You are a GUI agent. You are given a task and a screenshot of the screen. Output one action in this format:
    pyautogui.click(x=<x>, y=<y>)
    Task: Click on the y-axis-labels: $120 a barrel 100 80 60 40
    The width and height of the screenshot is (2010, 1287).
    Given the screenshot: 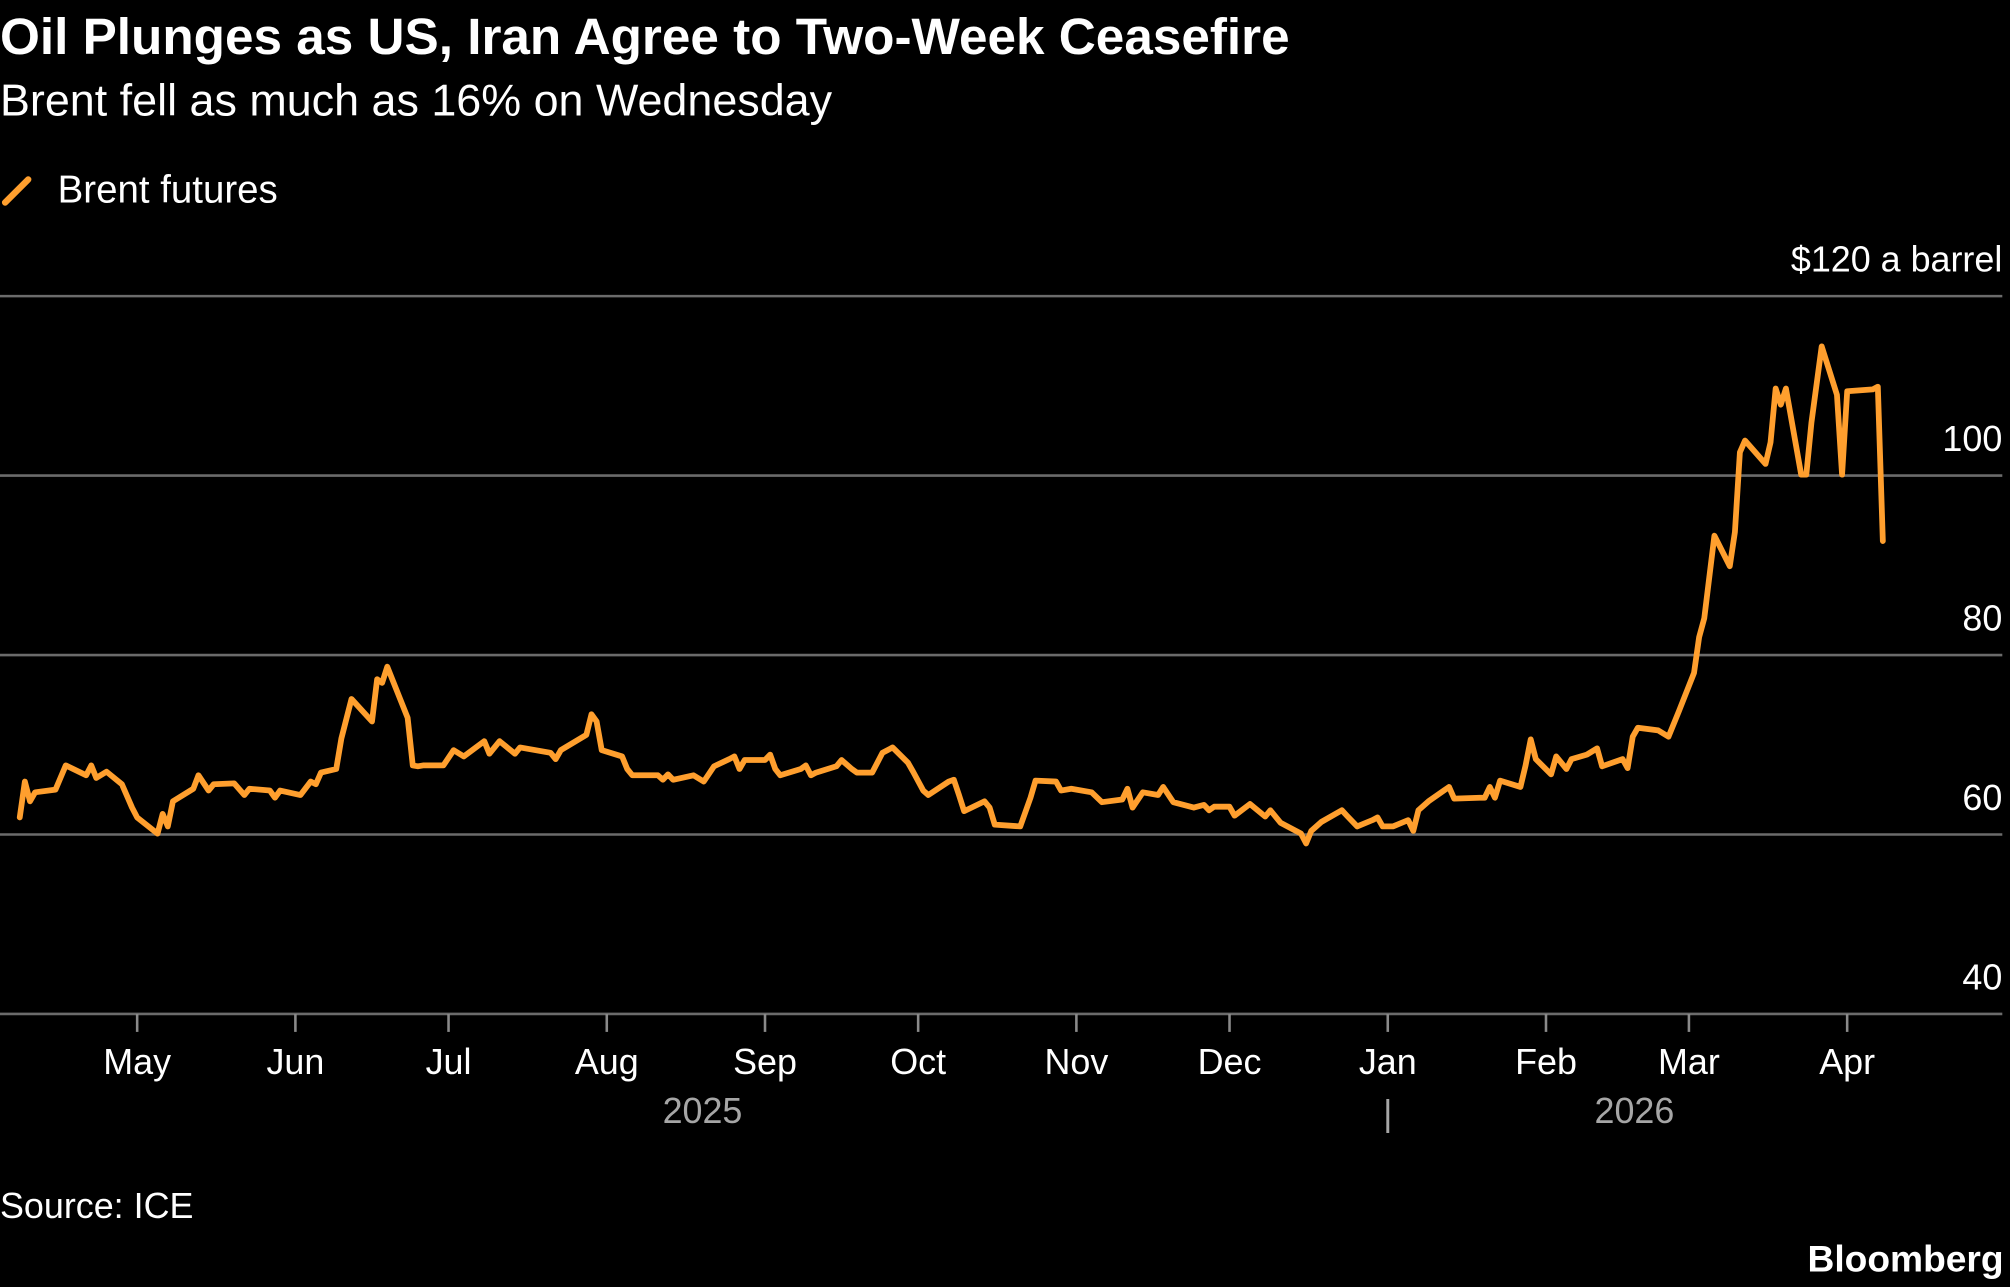 What is the action you would take?
    pyautogui.click(x=1896, y=619)
    